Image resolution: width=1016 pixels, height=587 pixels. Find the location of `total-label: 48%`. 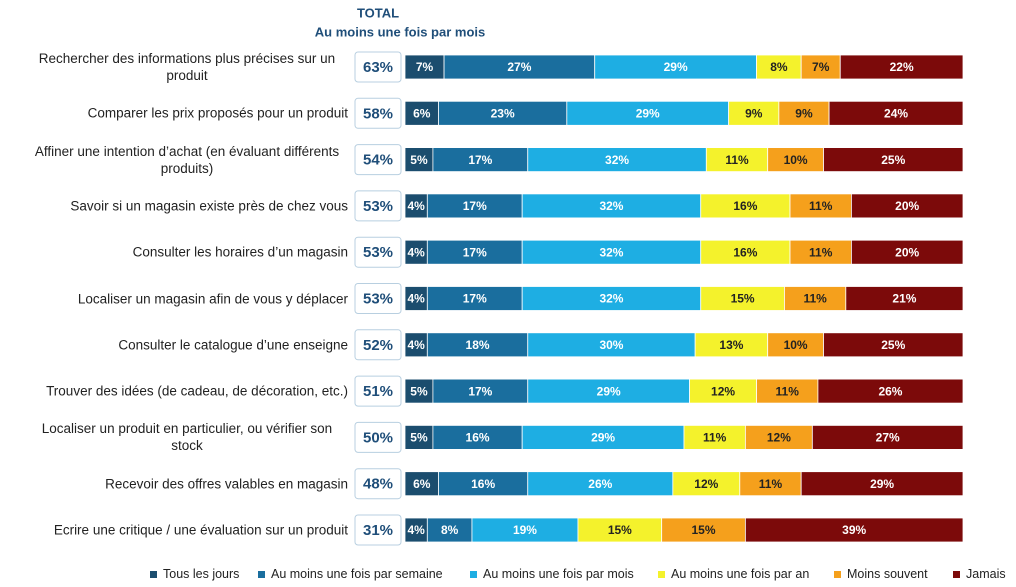

total-label: 48% is located at coordinates (378, 484).